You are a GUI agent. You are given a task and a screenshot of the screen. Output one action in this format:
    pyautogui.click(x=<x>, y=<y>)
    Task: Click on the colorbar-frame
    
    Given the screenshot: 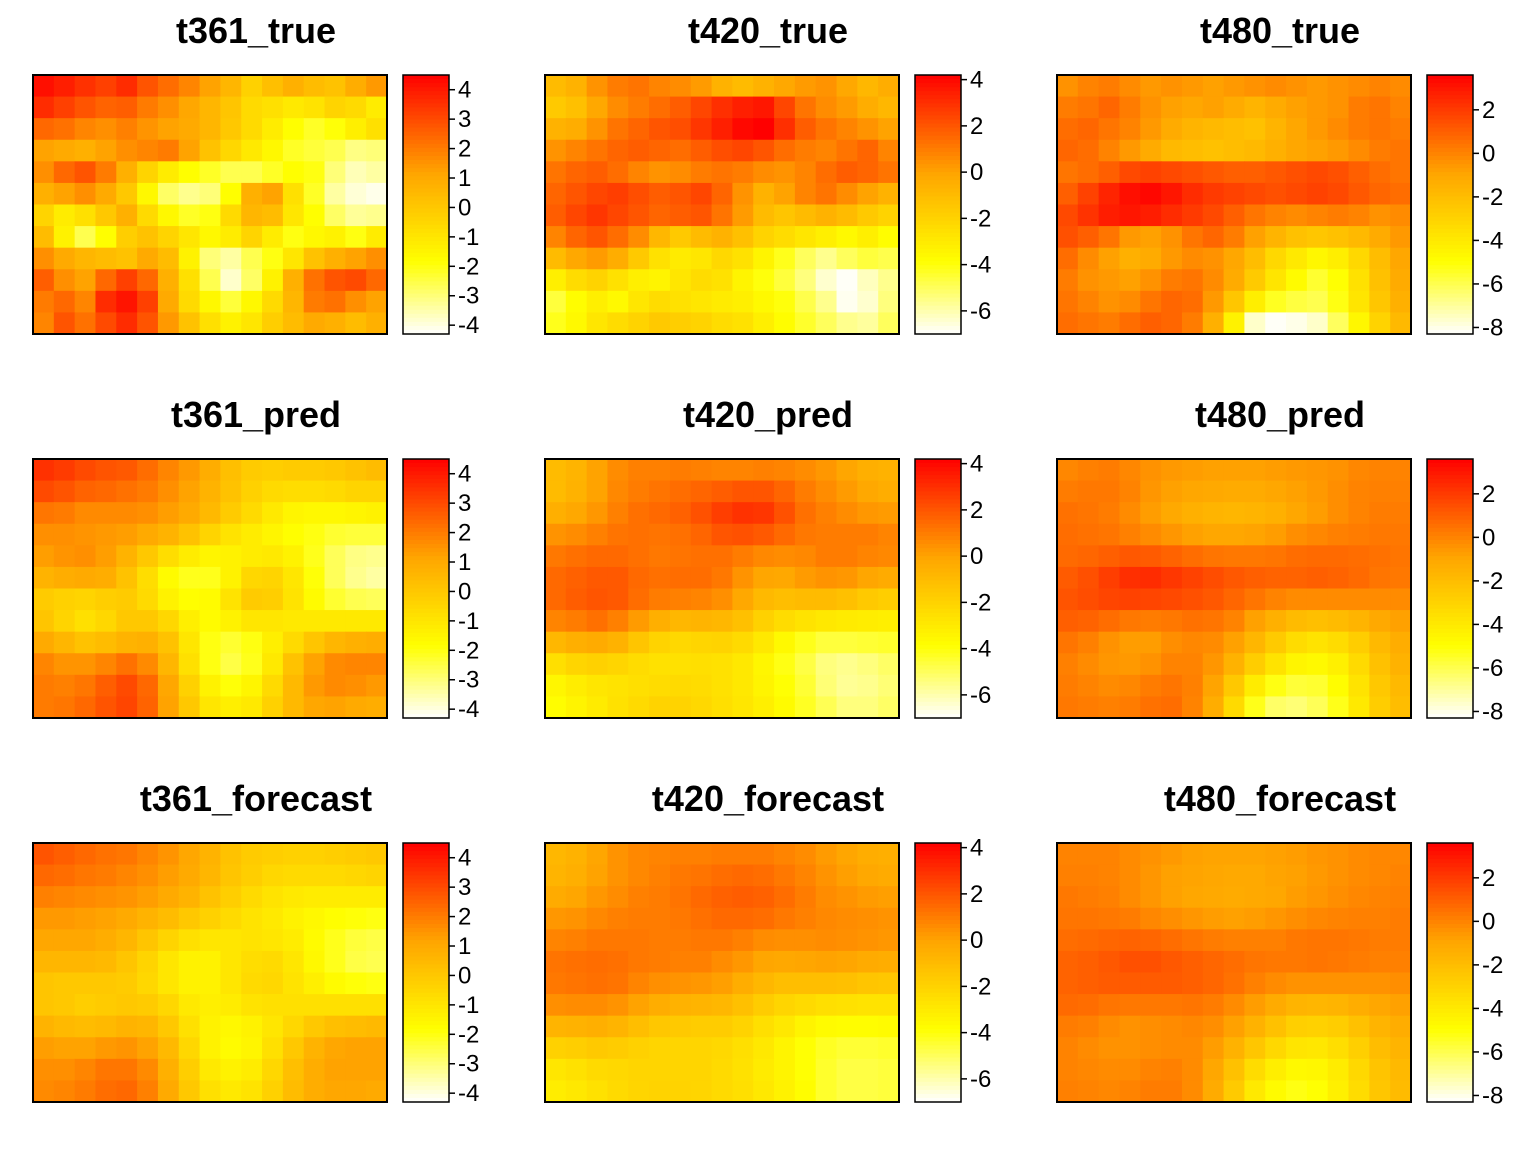 What is the action you would take?
    pyautogui.click(x=426, y=588)
    